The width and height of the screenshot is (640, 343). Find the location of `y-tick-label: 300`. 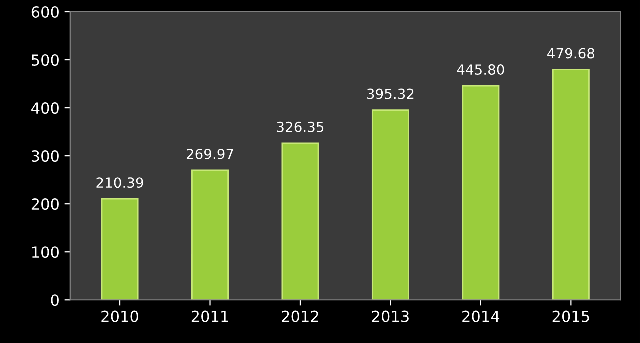

y-tick-label: 300 is located at coordinates (45, 156).